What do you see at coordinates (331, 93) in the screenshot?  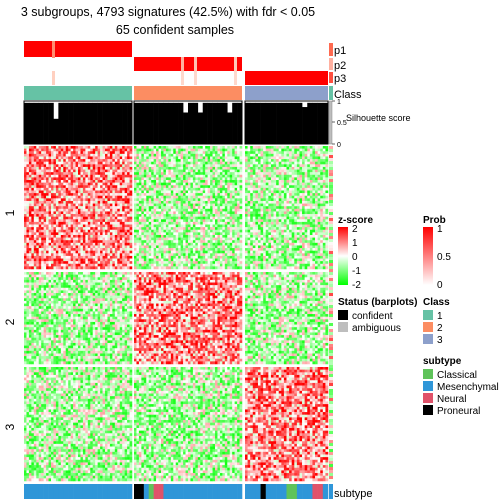 I see `class-key-swatch` at bounding box center [331, 93].